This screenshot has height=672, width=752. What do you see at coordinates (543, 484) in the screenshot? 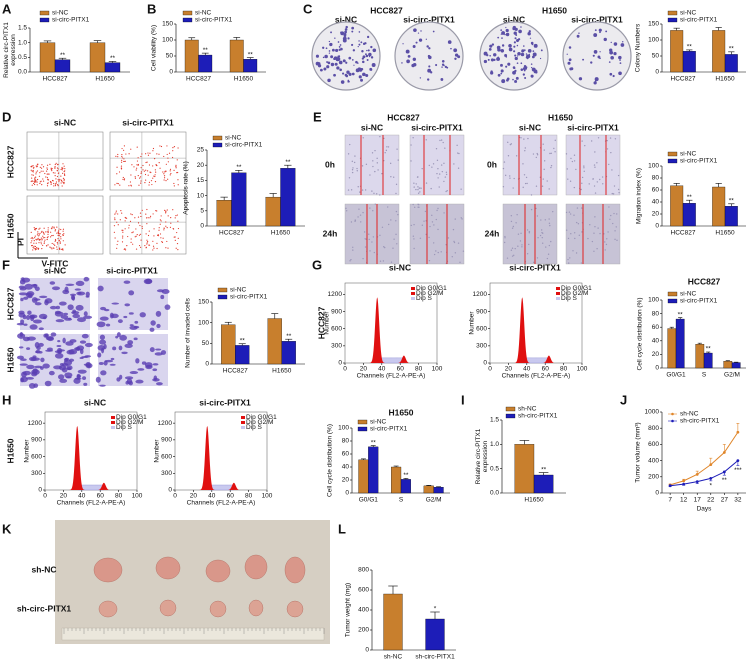
I see `bar` at bounding box center [543, 484].